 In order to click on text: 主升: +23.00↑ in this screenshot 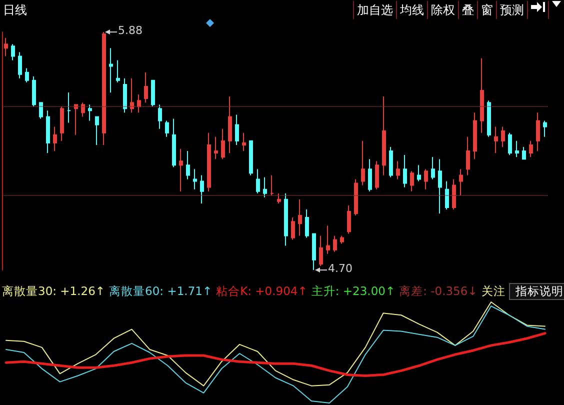, I will do `click(353, 291)`.